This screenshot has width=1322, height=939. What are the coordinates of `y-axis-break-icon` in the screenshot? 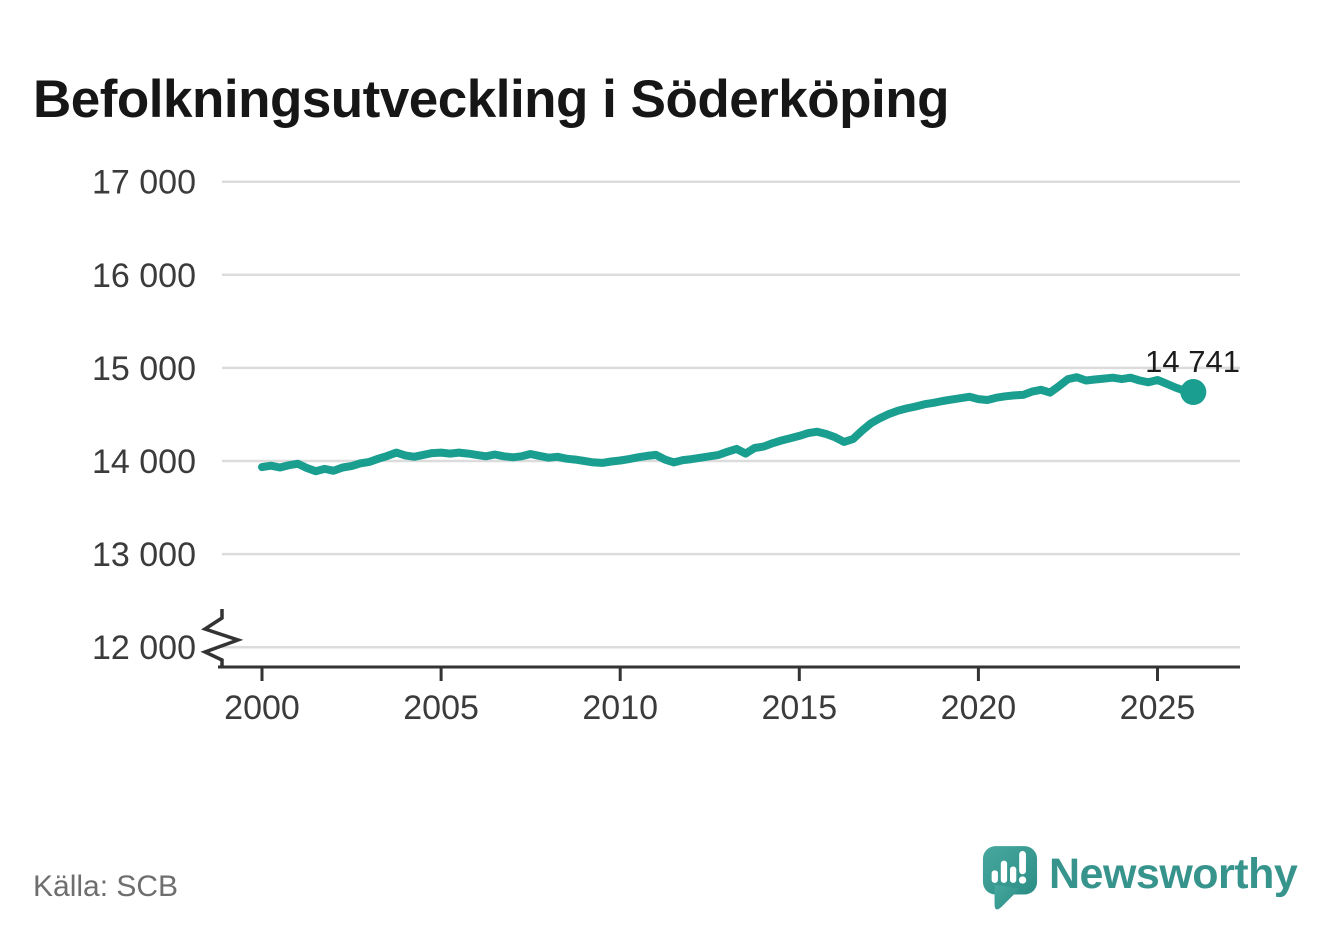 It's located at (222, 637).